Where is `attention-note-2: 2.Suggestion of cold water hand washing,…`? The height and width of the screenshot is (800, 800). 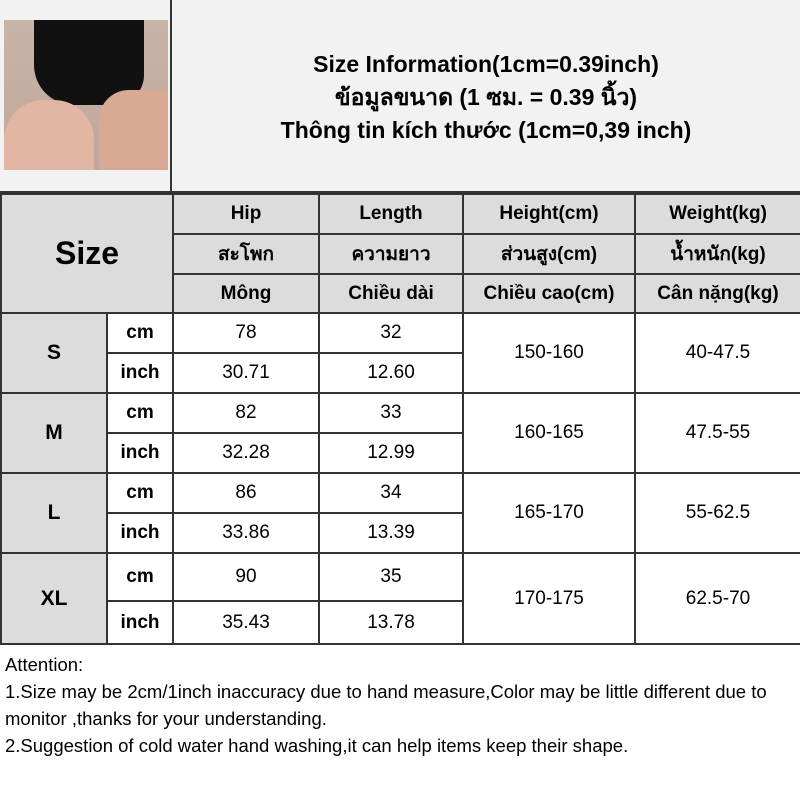
attention-note-2: 2.Suggestion of cold water hand washing,… is located at coordinates (317, 745).